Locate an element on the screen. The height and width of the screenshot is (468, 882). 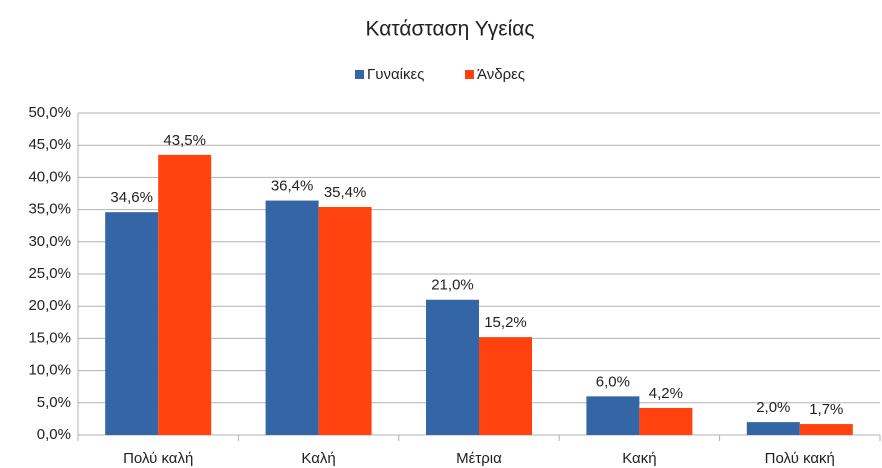
data-label: 35,4% is located at coordinates (345, 192).